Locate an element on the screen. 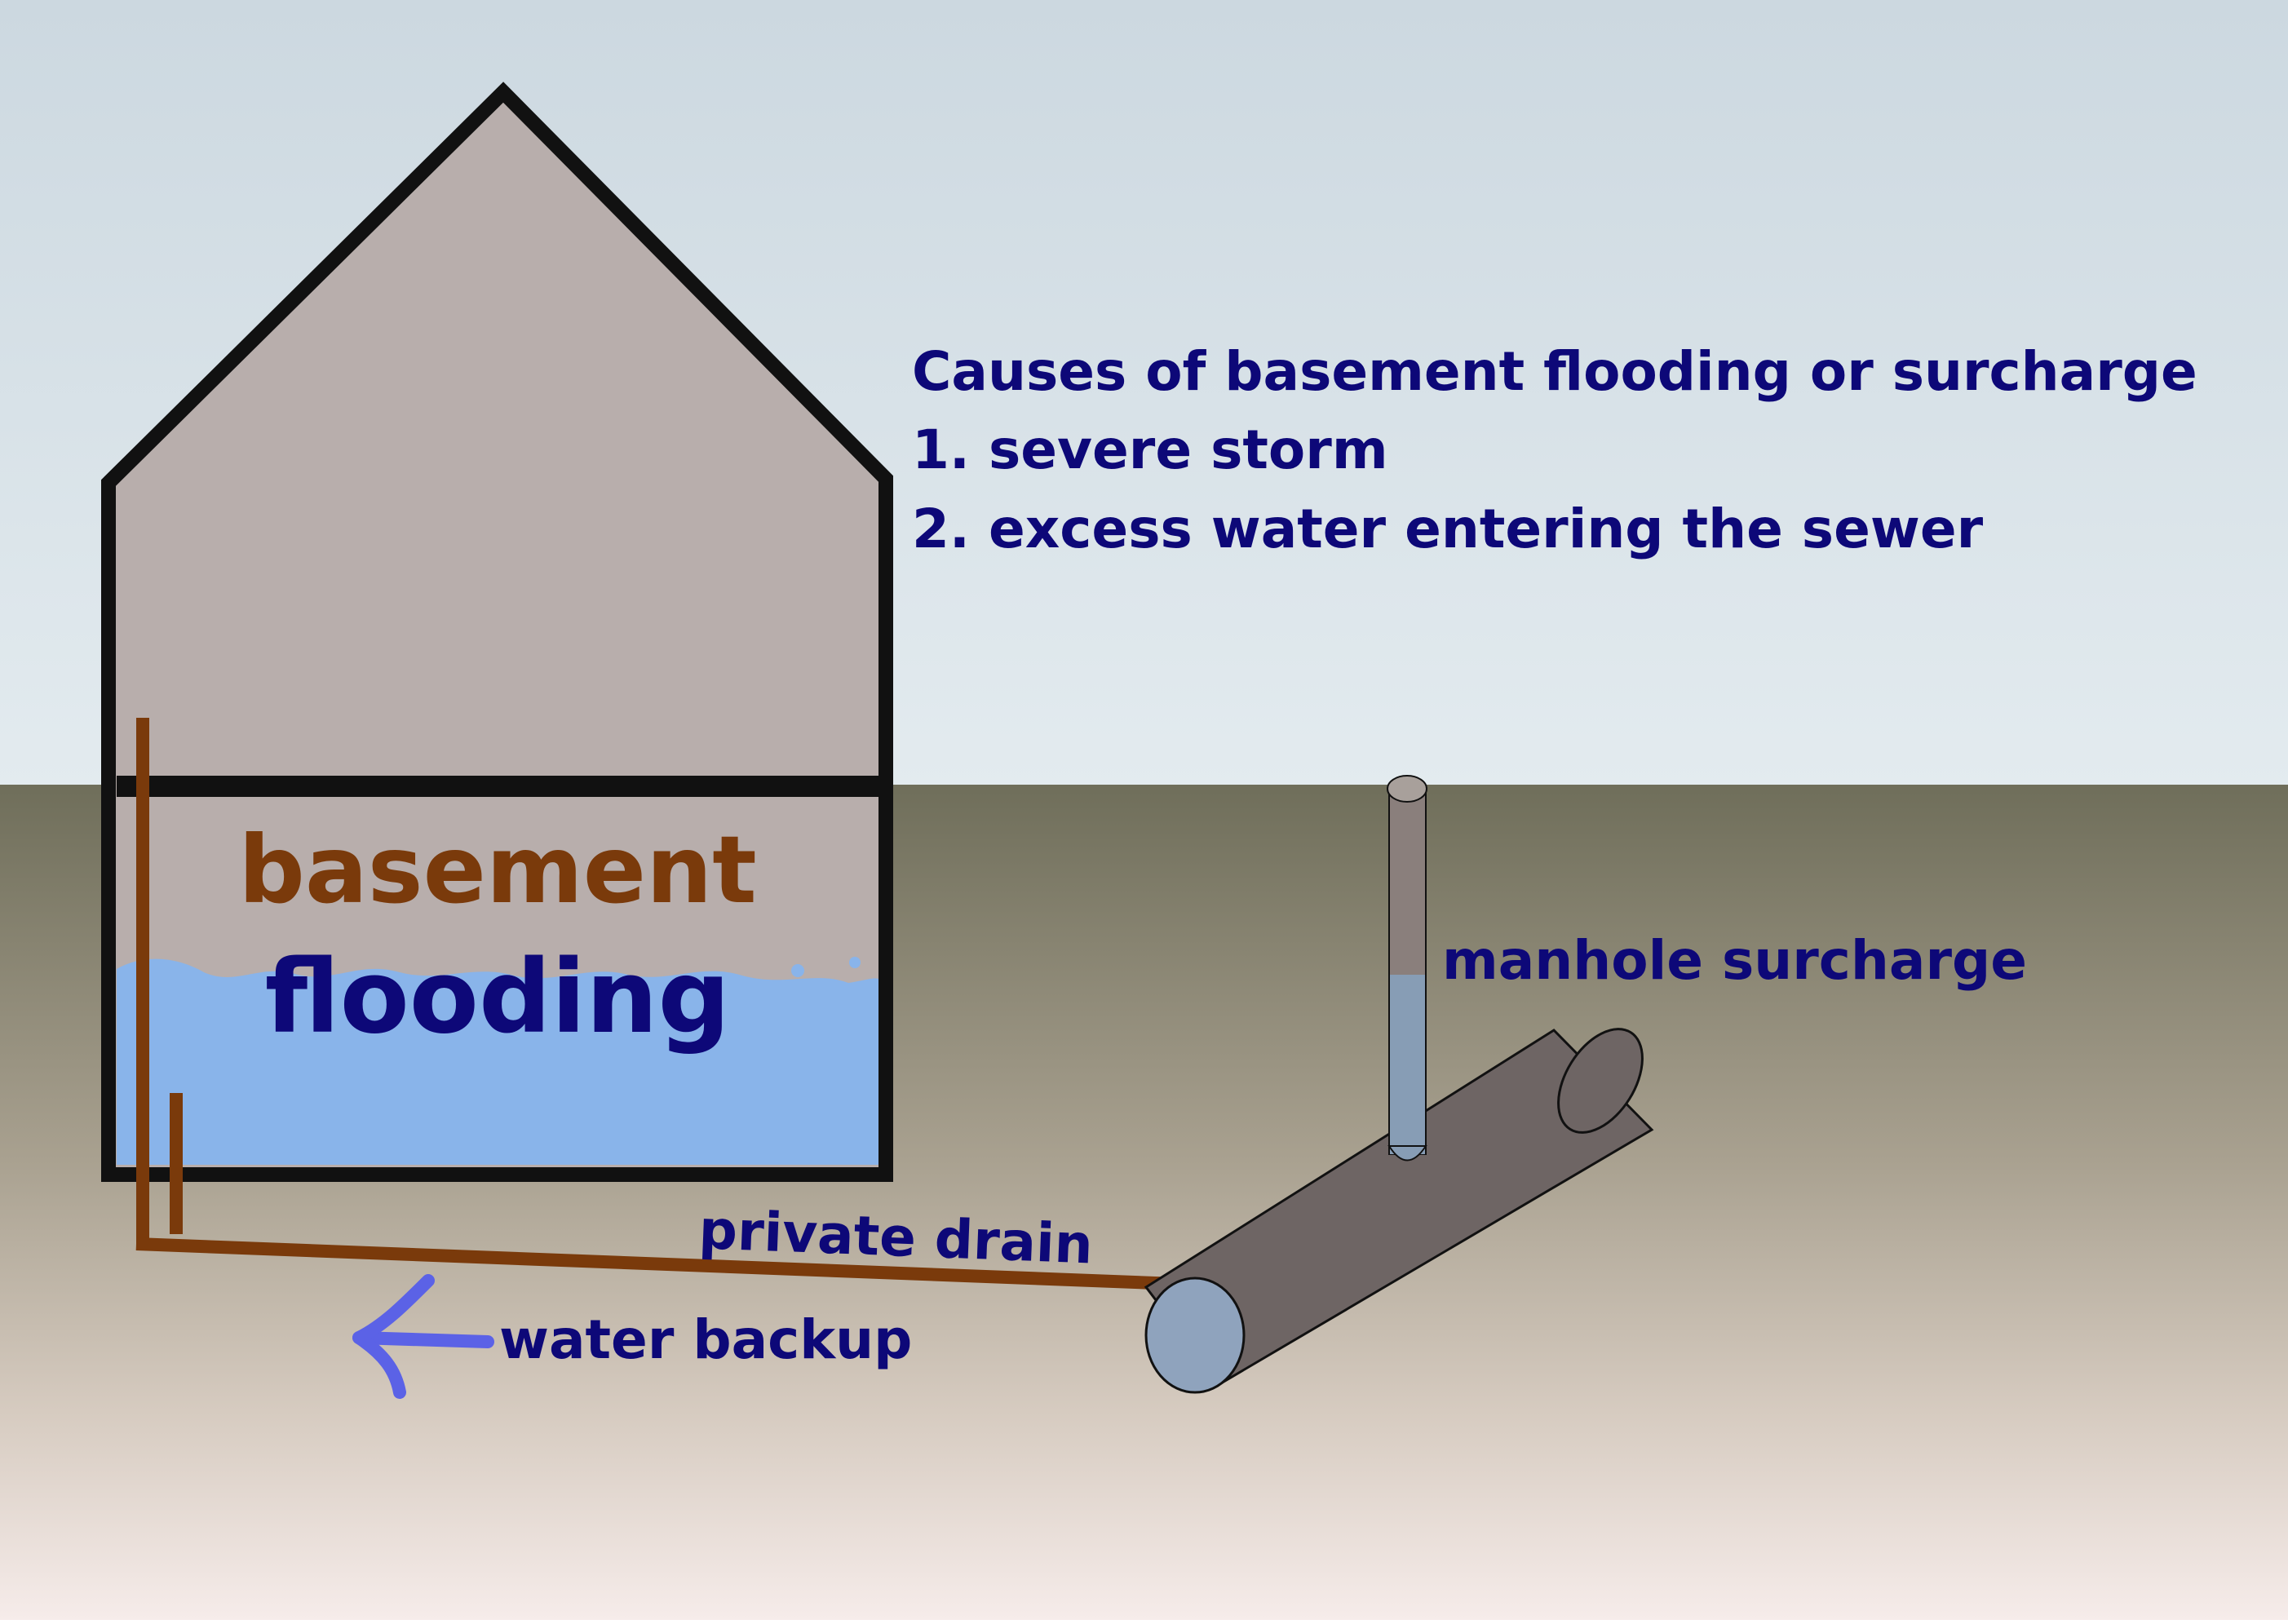 This screenshot has height=1624, width=2288. private-drain-line is located at coordinates (668, 1264).